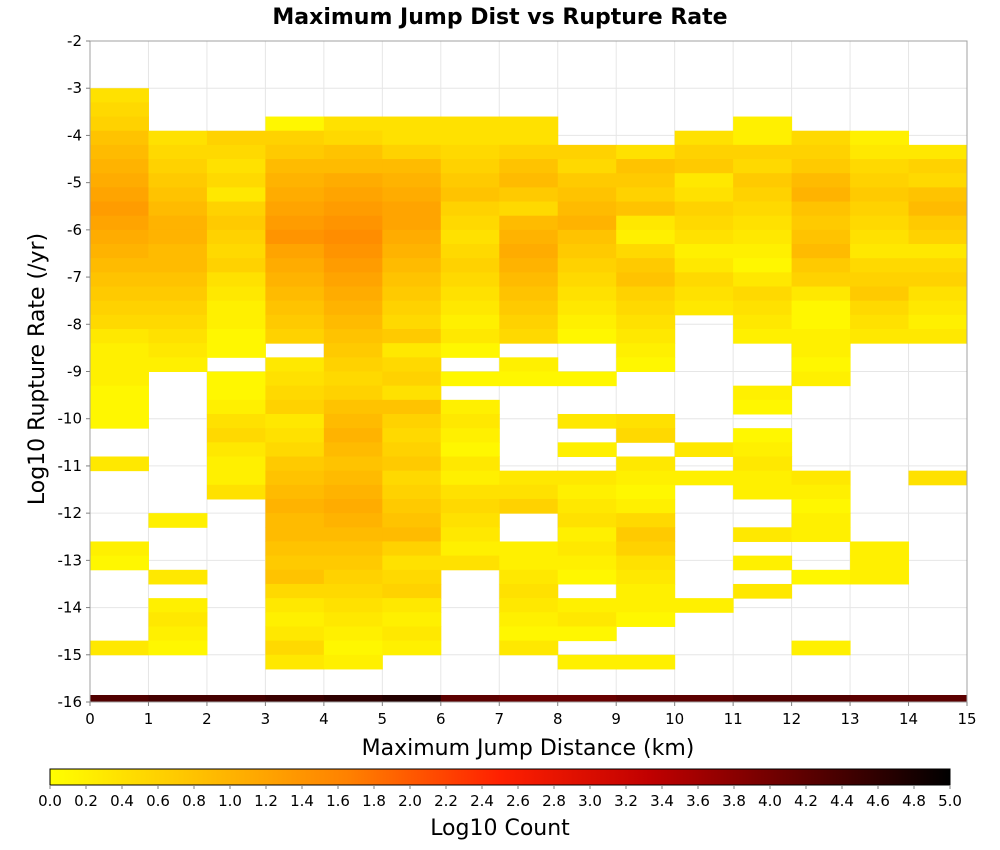 Image resolution: width=1000 pixels, height=850 pixels. Describe the element at coordinates (70, 560) in the screenshot. I see `y-tick-label: -13` at that location.